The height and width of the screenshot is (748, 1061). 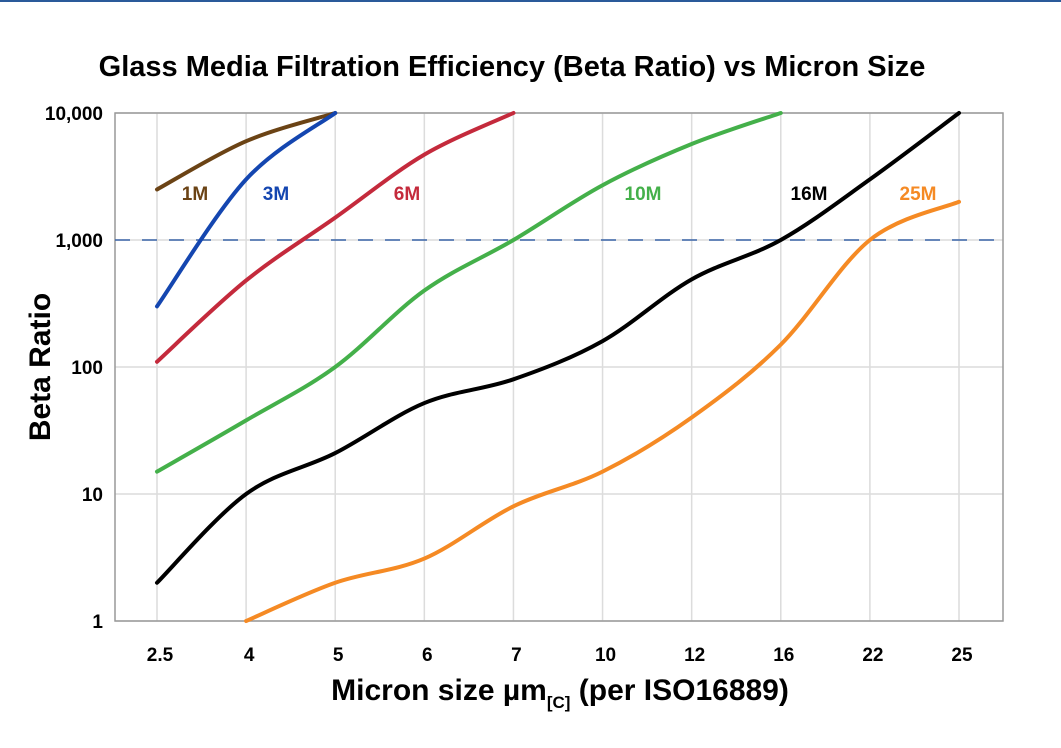 I want to click on series-label-25M: 25M, so click(x=918, y=194).